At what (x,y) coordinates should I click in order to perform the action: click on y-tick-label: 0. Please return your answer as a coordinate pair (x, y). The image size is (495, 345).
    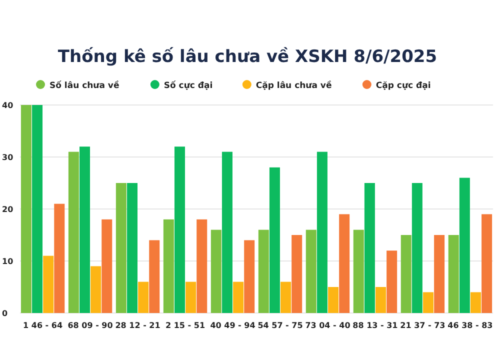
    Looking at the image, I should click on (5, 313).